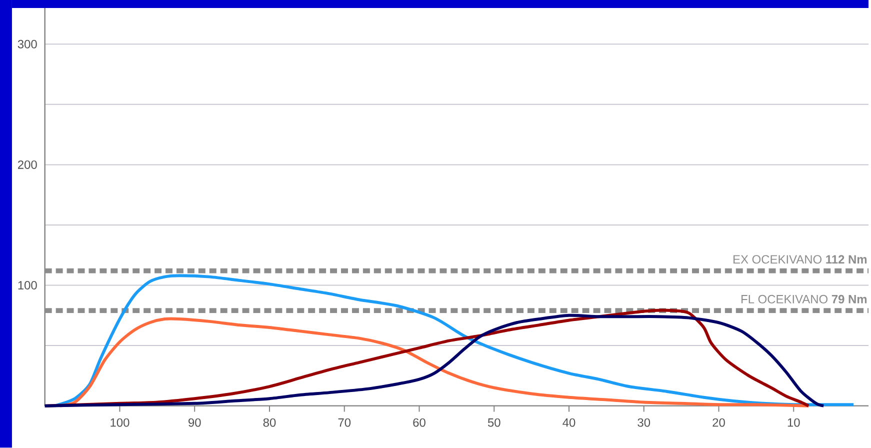  I want to click on x-tick-label: 40, so click(569, 422).